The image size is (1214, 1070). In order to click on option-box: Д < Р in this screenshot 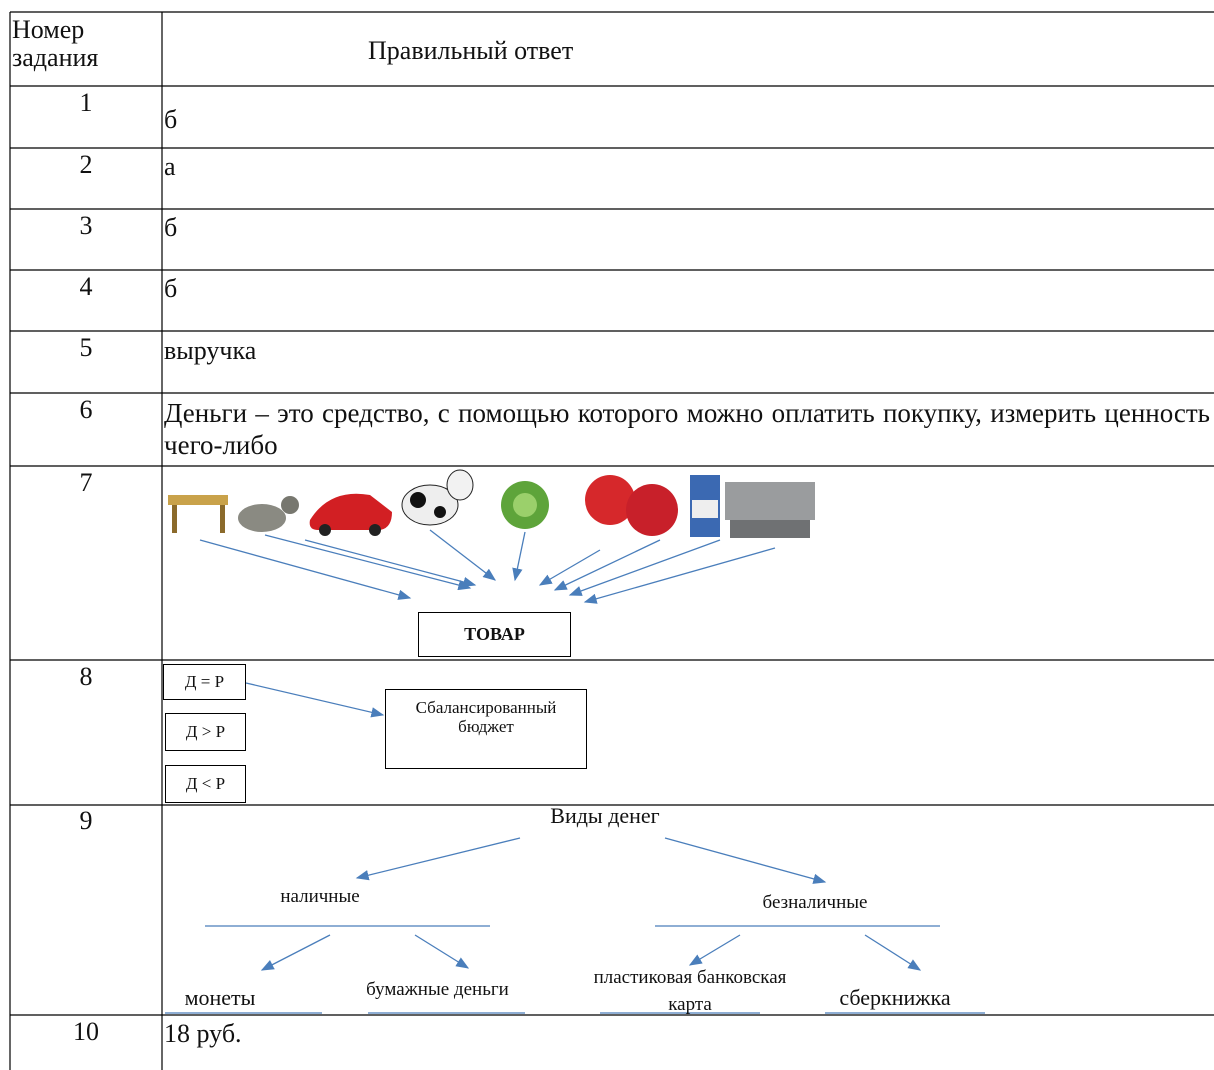, I will do `click(205, 784)`.